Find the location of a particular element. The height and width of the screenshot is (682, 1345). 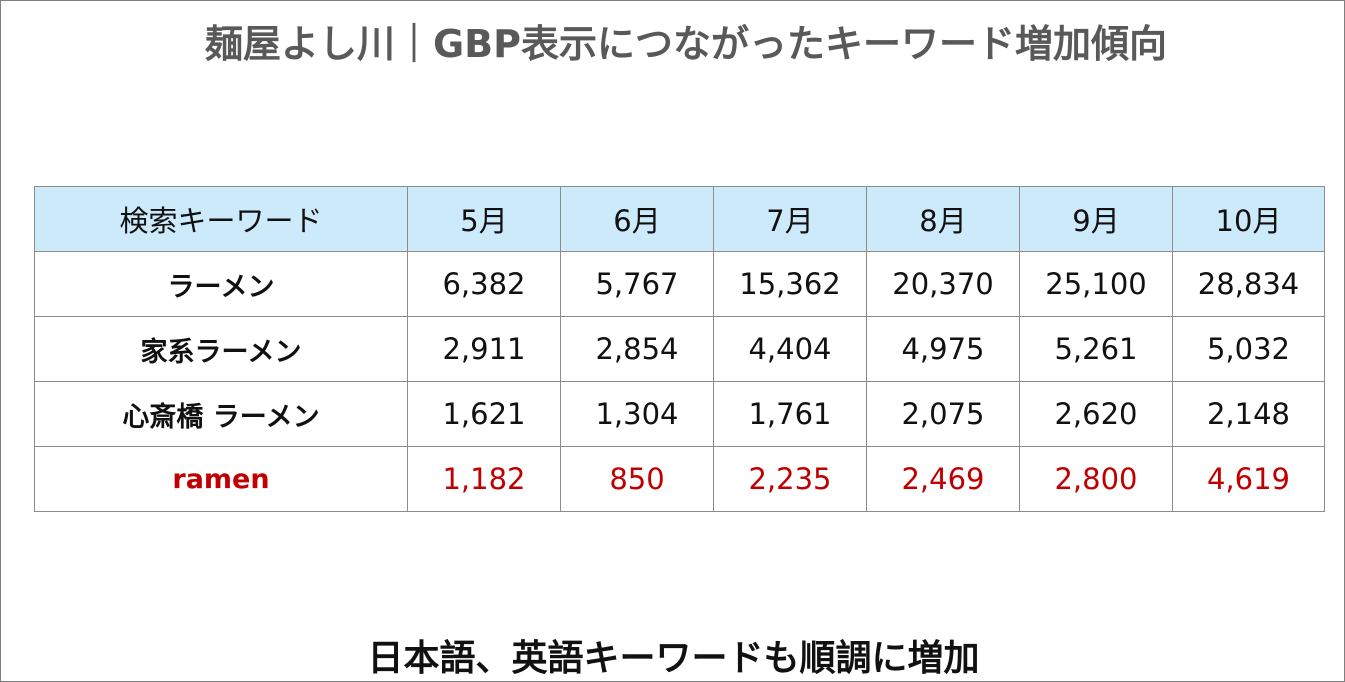

footer-text: 日本語、英語キーワードも順調に増加 is located at coordinates (673, 658).